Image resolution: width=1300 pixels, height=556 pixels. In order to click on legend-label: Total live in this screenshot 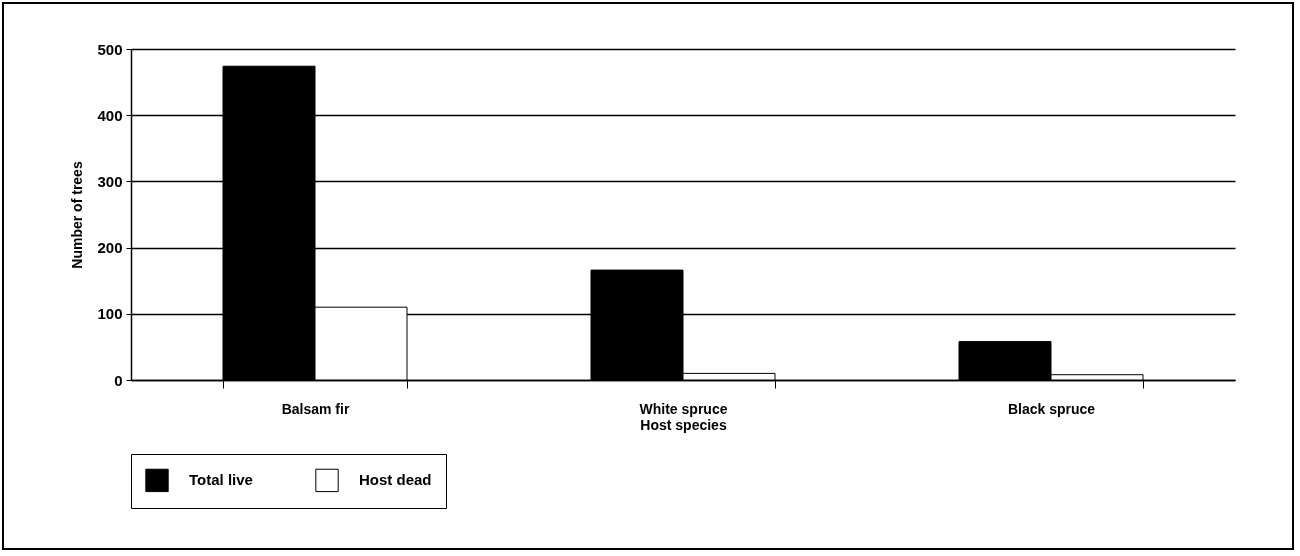, I will do `click(221, 480)`.